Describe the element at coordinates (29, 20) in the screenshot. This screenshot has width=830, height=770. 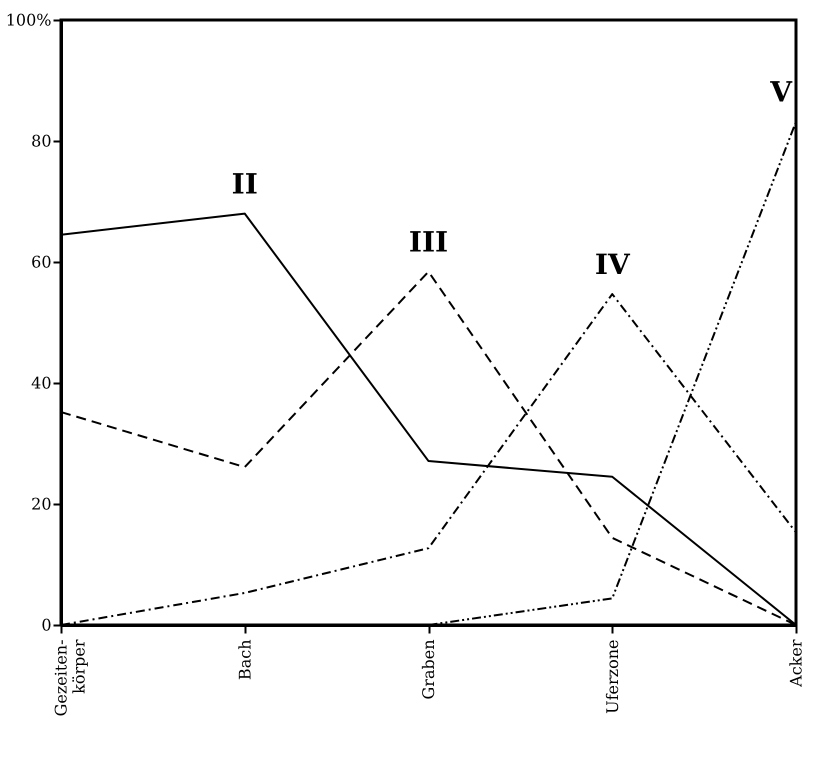
I see `y-tick-label: 100%` at that location.